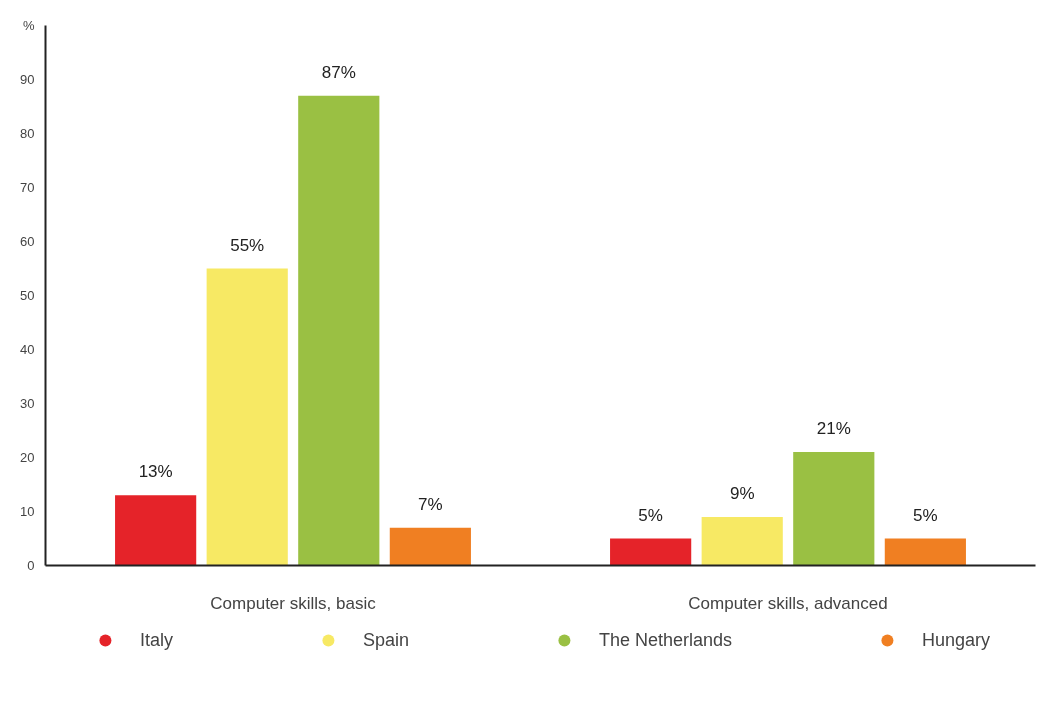  I want to click on data-label: 55%, so click(247, 245).